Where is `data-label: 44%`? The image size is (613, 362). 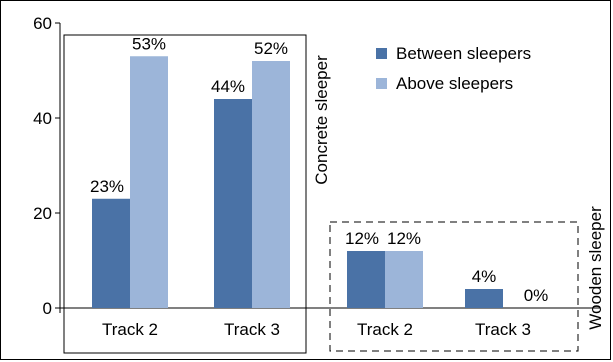 data-label: 44% is located at coordinates (228, 86).